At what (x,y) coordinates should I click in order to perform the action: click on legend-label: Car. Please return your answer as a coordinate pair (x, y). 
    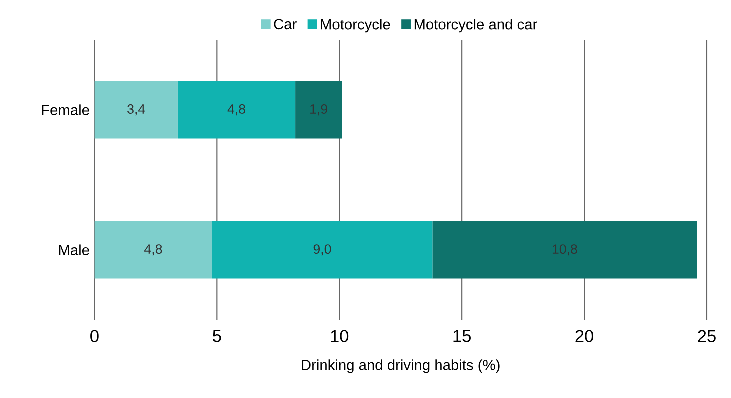
    Looking at the image, I should click on (285, 24).